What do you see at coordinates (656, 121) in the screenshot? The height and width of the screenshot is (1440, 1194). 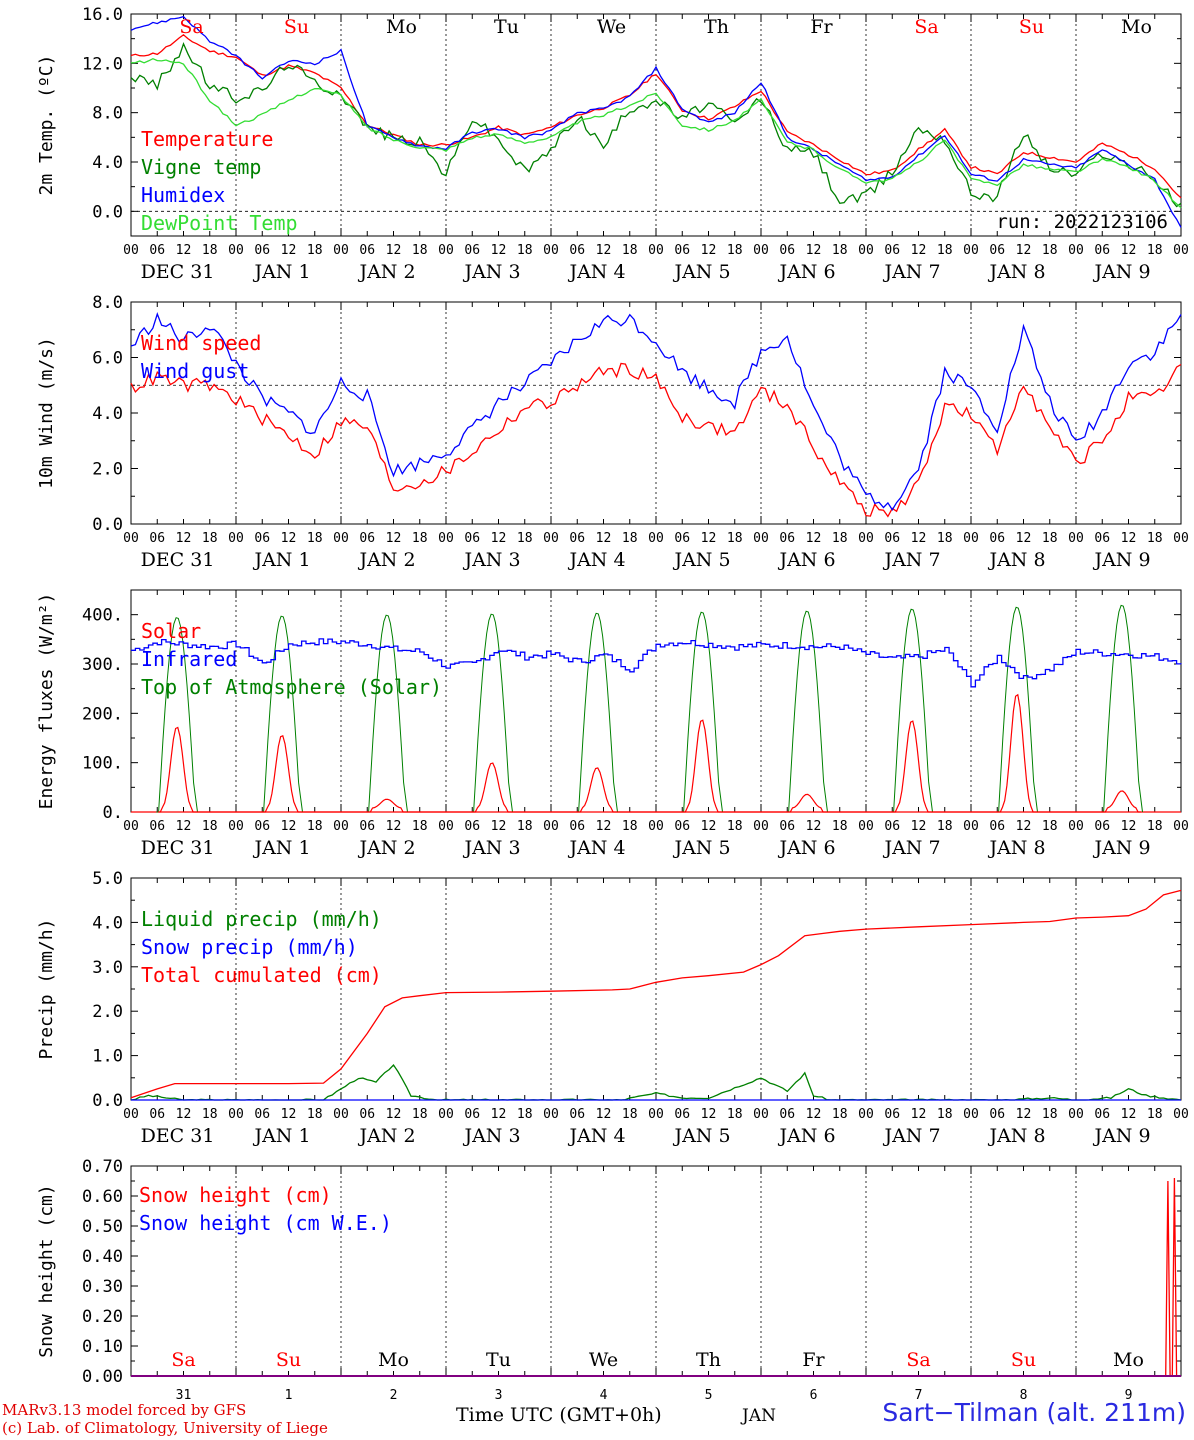 I see `series-line-humidex` at bounding box center [656, 121].